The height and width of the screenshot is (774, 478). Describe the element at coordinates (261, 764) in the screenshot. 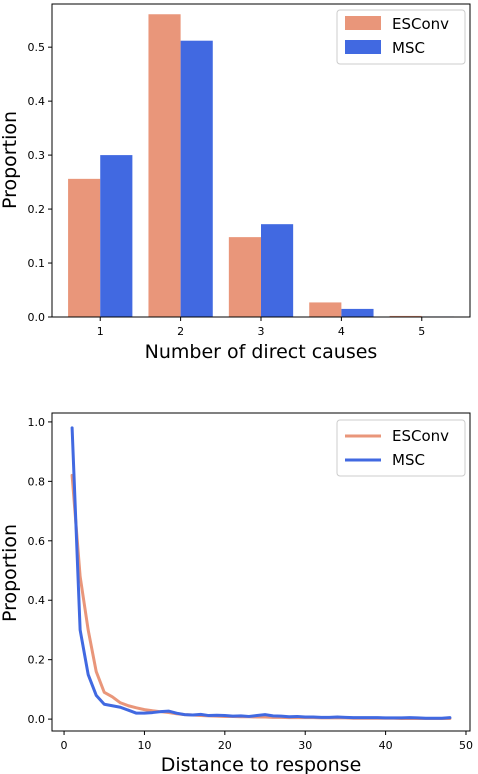

I see `x-axis-label: Distance to response` at that location.